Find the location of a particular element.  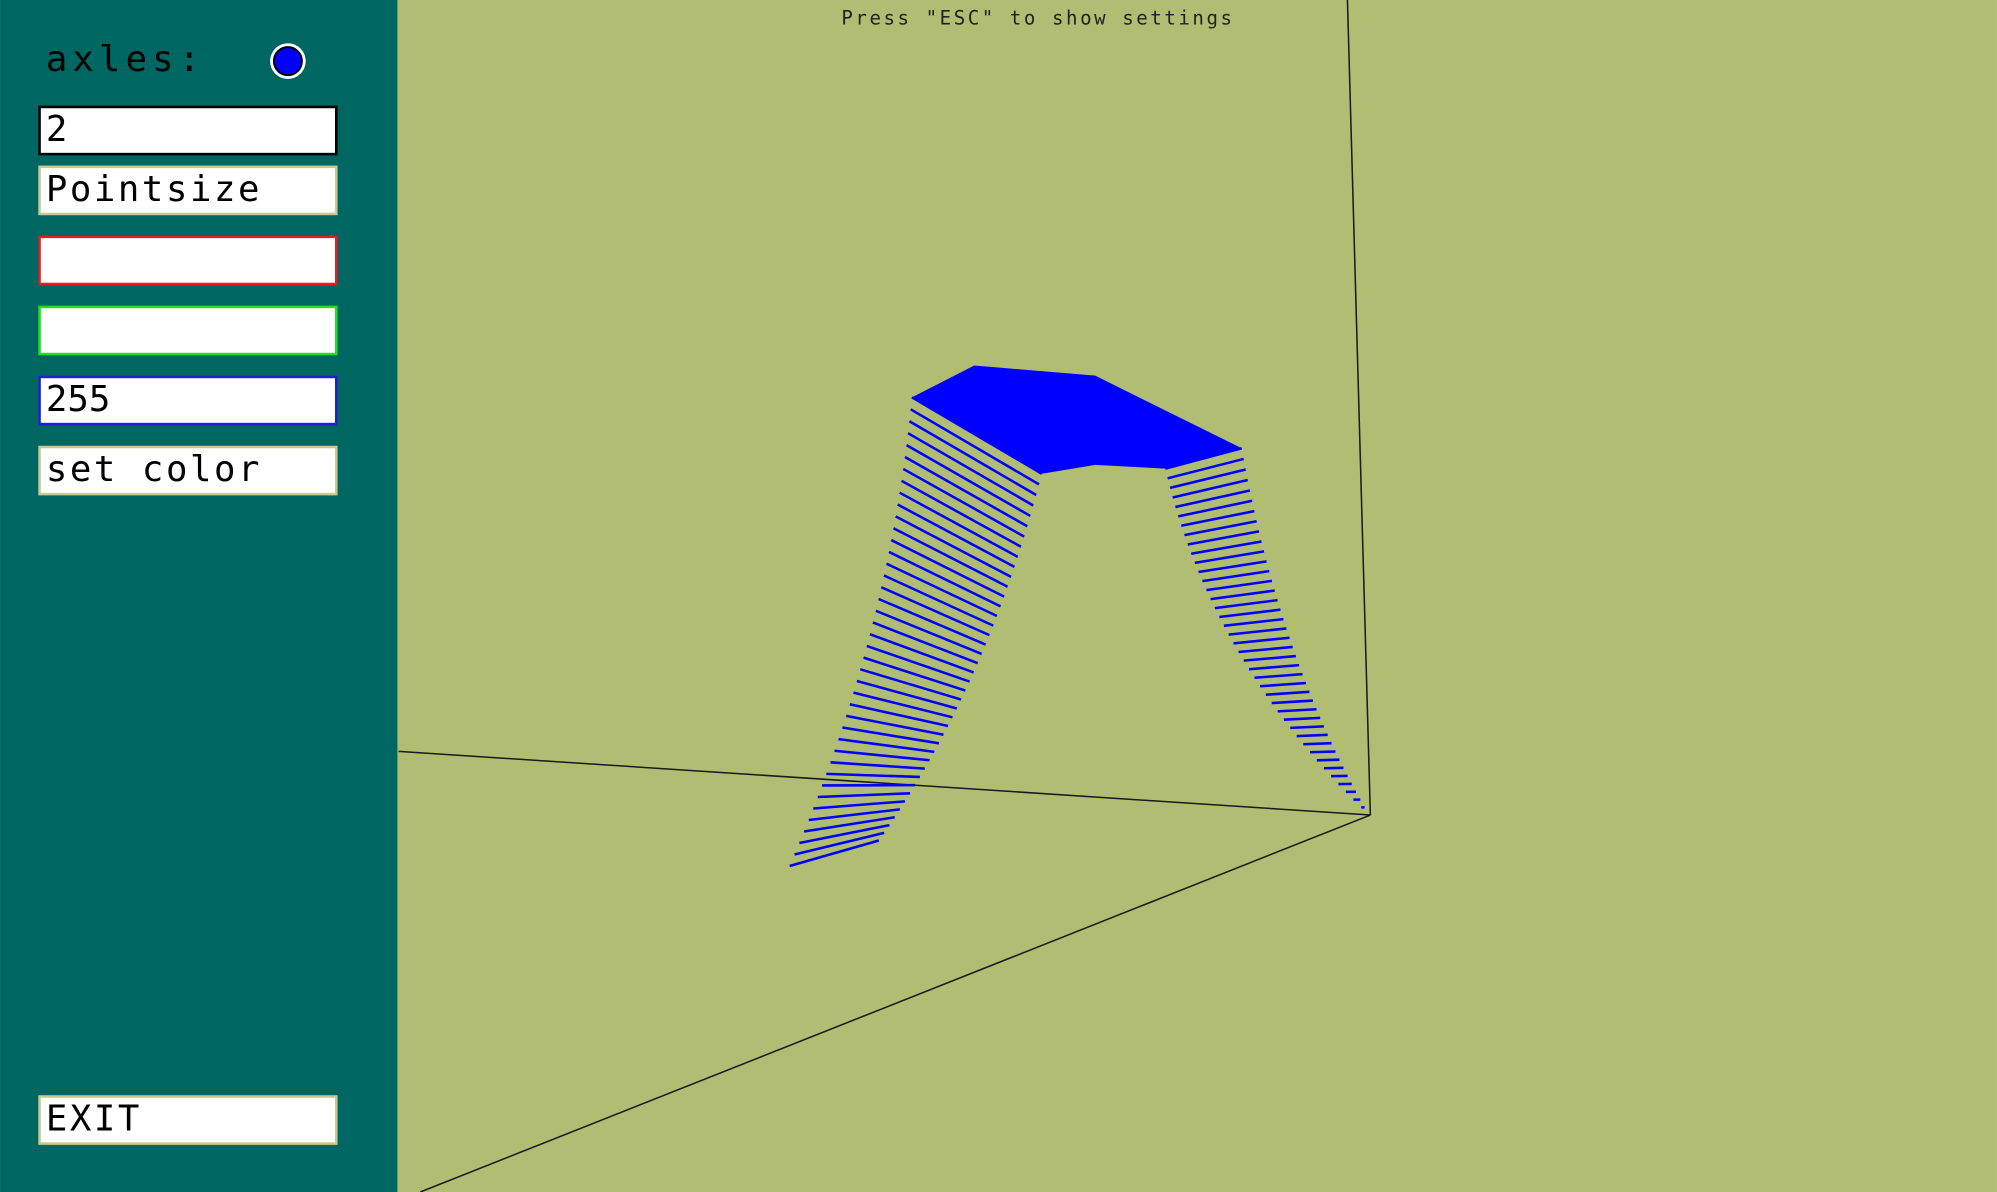

set-color-label: set color is located at coordinates (154, 469).